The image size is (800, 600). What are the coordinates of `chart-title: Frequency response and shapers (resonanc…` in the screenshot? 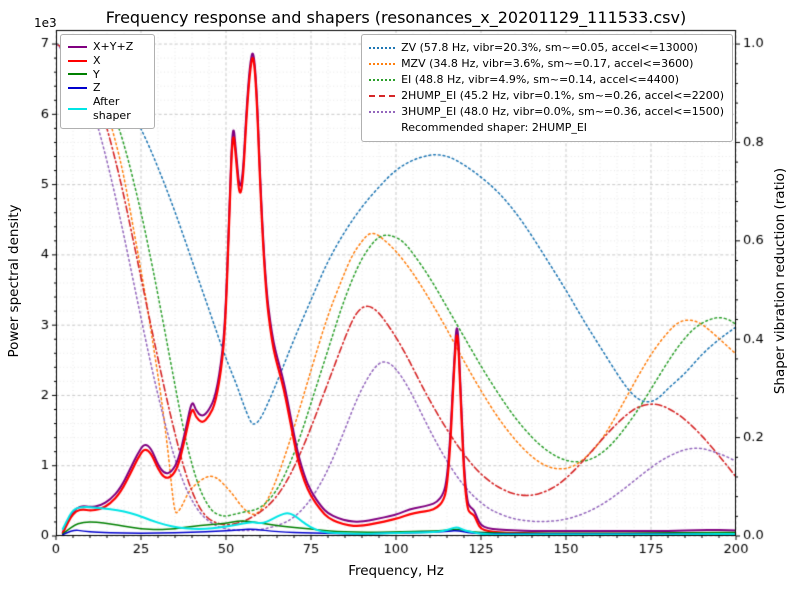 It's located at (396, 17).